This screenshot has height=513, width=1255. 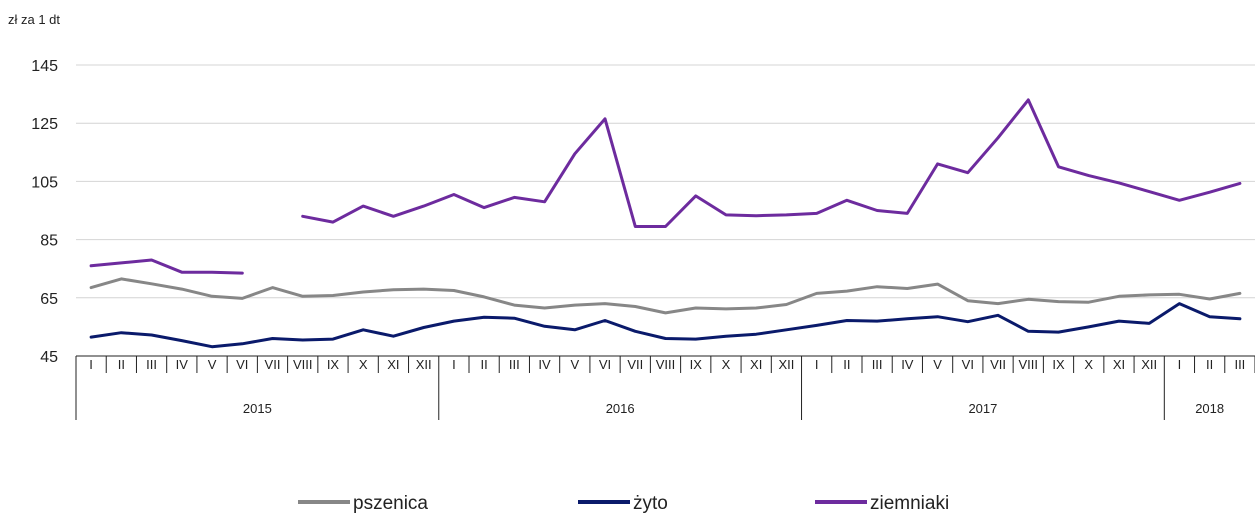 What do you see at coordinates (650, 503) in the screenshot?
I see `legend-label: żyto` at bounding box center [650, 503].